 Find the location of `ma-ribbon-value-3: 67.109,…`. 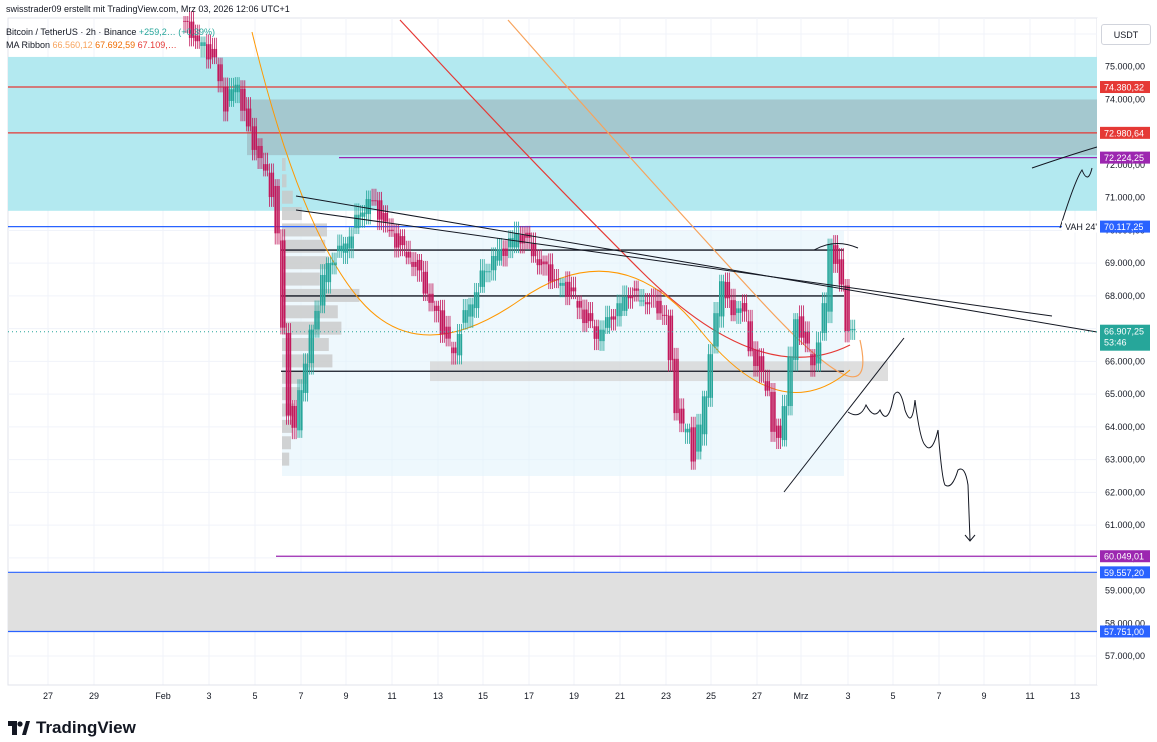

ma-ribbon-value-3: 67.109,… is located at coordinates (157, 45).